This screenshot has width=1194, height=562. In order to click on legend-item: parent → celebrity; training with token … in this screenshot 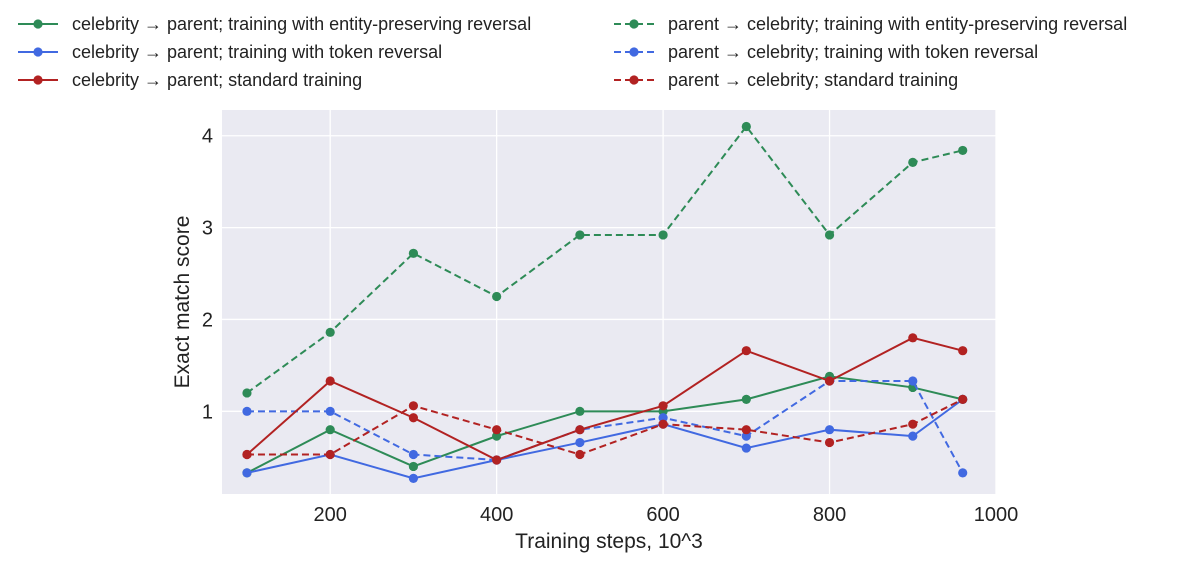, I will do `click(826, 52)`.